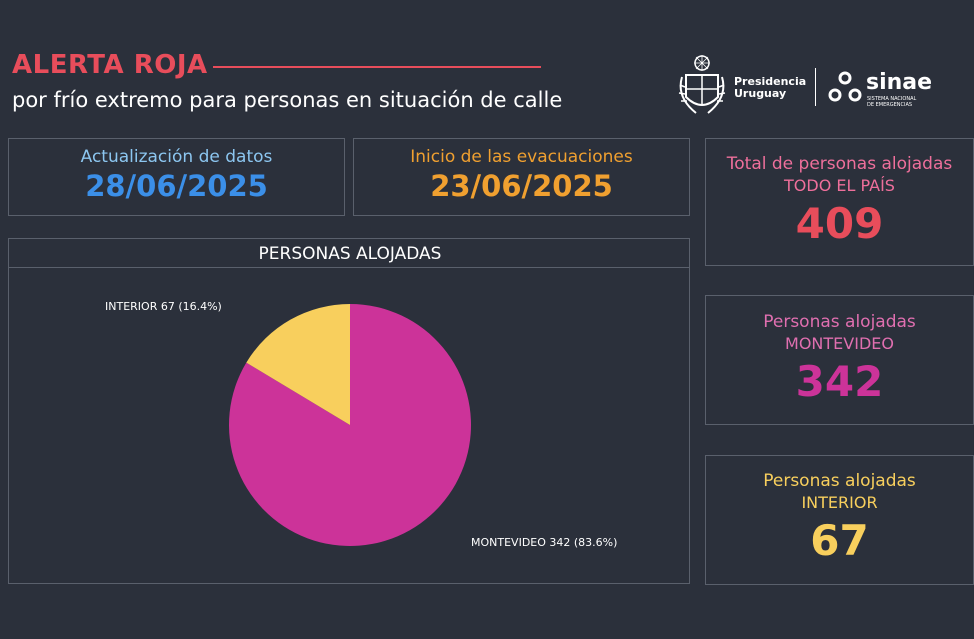 The width and height of the screenshot is (974, 639). What do you see at coordinates (839, 381) in the screenshot?
I see `kpi-montevideo-value: 342` at bounding box center [839, 381].